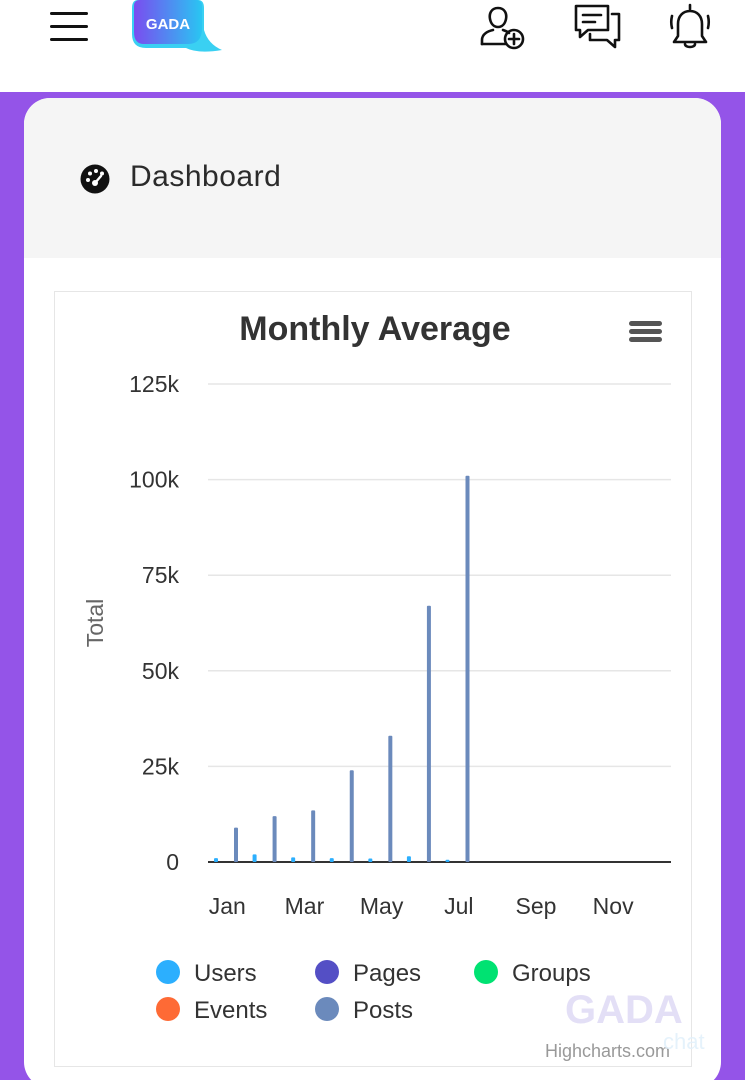 The width and height of the screenshot is (745, 1088). What do you see at coordinates (154, 384) in the screenshot?
I see `y-tick-label: 125k` at bounding box center [154, 384].